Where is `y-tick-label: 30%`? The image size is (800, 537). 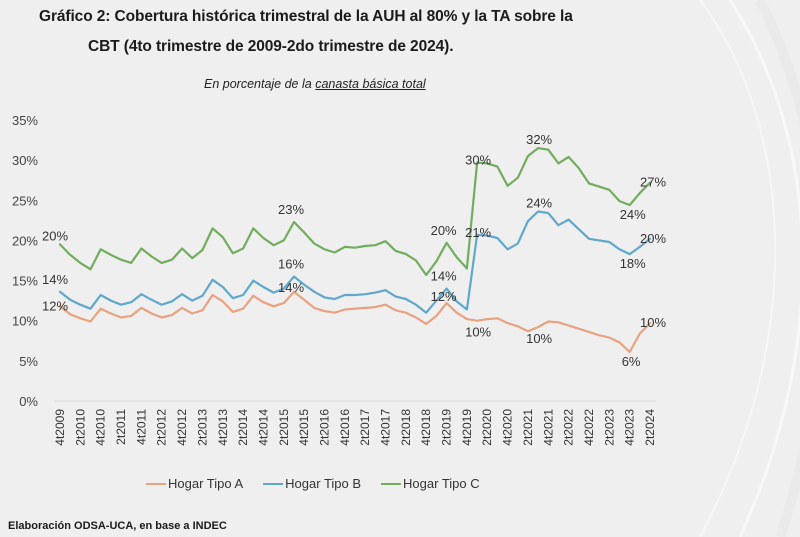
y-tick-label: 30% is located at coordinates (25, 160).